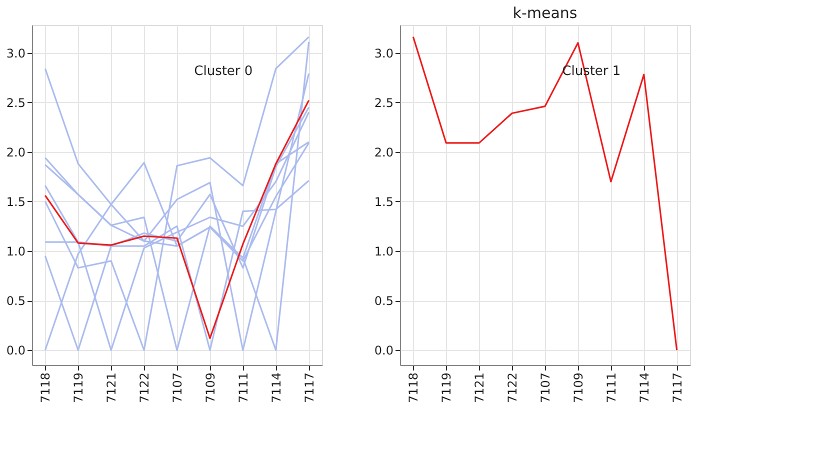  What do you see at coordinates (545, 13) in the screenshot?
I see `chart-title: k-means` at bounding box center [545, 13].